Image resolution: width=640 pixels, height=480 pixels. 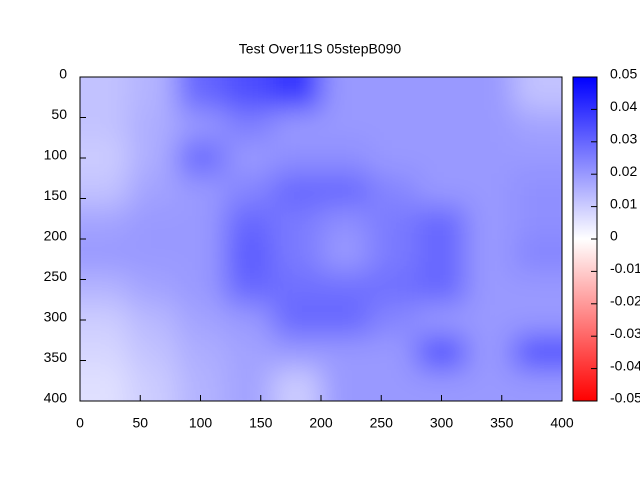 I want to click on x-tick-label: 100, so click(x=201, y=423).